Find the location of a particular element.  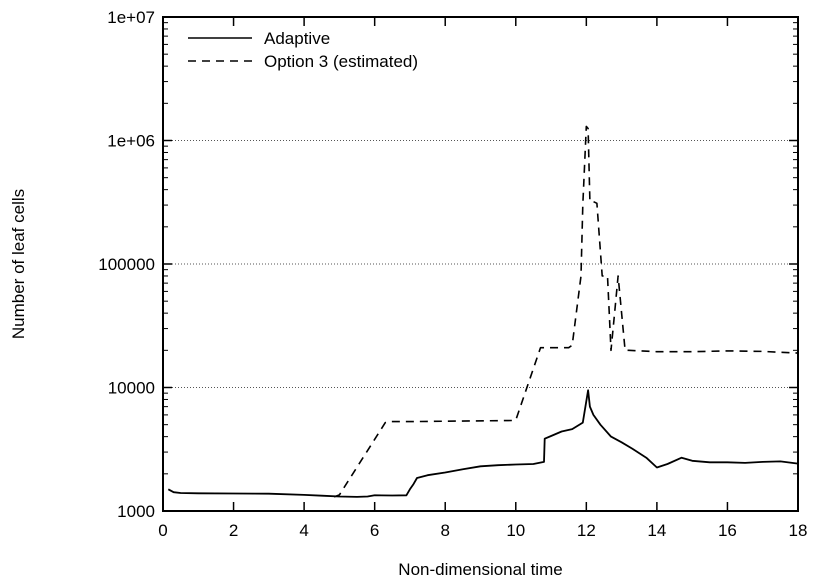

x-axis-label: Non-dimensional time is located at coordinates (480, 569).